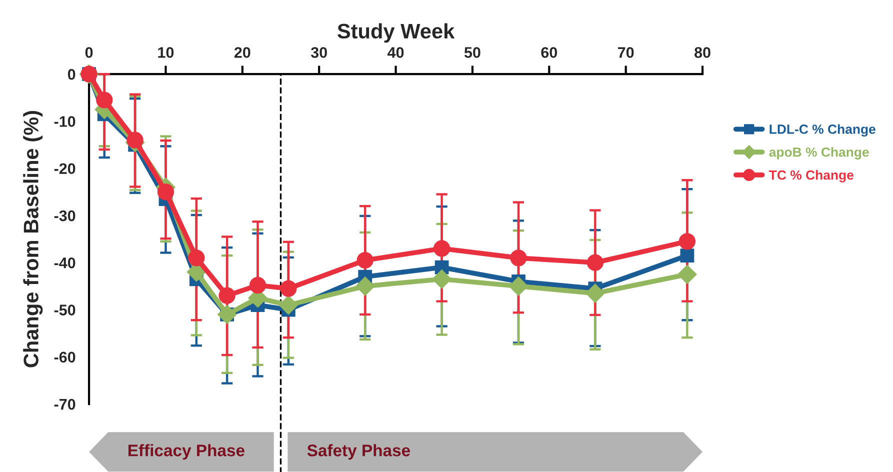 This screenshot has width=893, height=472. I want to click on text: Efficacy Phase, so click(186, 452).